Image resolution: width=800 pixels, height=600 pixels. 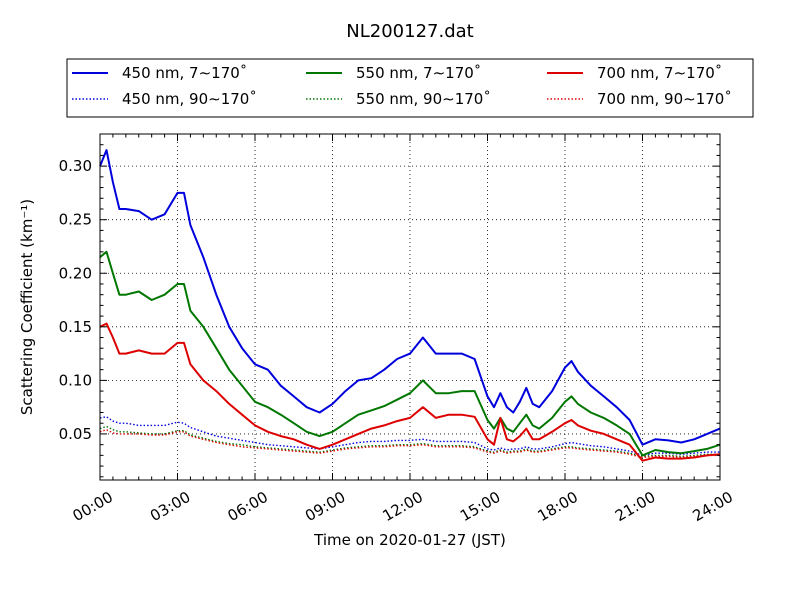 I want to click on y-tick-label: 0.05, so click(x=75, y=434).